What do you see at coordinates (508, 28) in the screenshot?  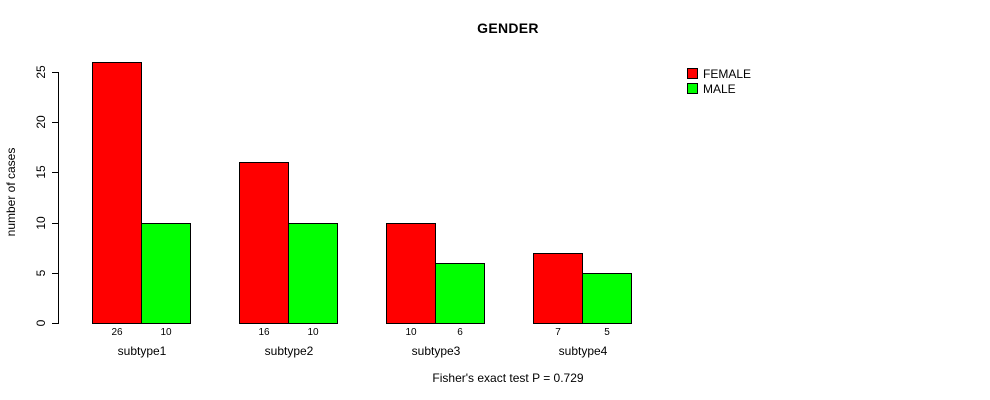 I see `chart-title: GENDER` at bounding box center [508, 28].